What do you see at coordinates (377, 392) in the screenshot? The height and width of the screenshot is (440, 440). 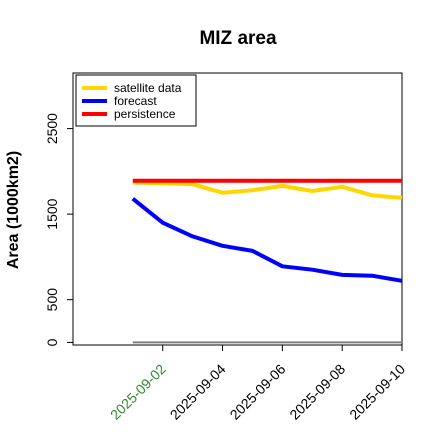 I see `x-tick-label-4: 2025-09-10` at bounding box center [377, 392].